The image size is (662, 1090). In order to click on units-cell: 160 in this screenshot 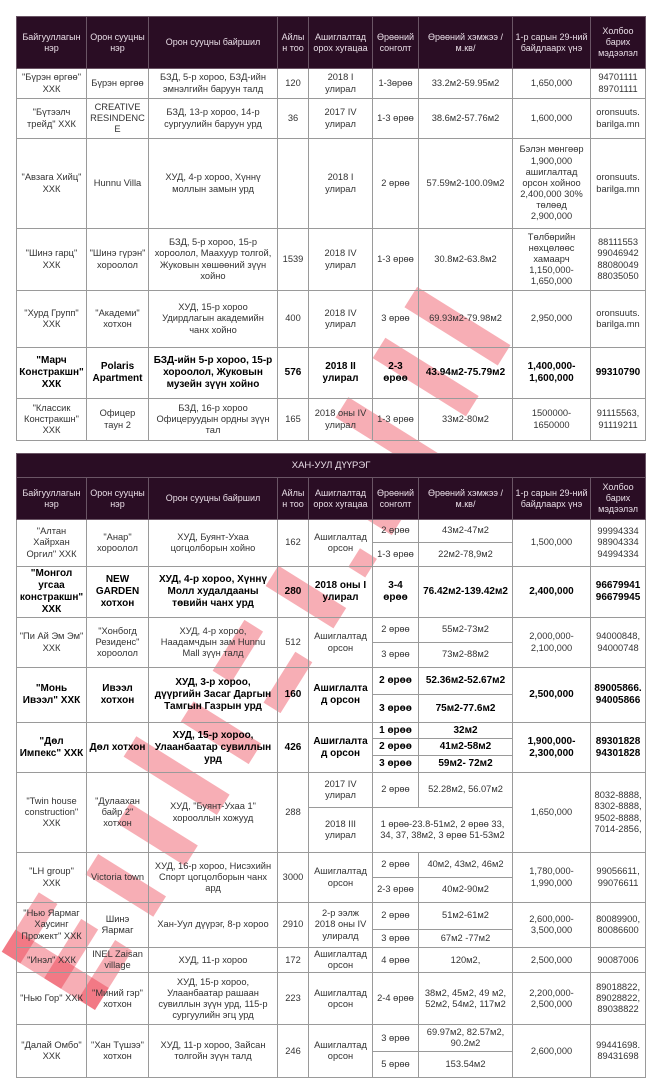, I will do `click(293, 695)`.